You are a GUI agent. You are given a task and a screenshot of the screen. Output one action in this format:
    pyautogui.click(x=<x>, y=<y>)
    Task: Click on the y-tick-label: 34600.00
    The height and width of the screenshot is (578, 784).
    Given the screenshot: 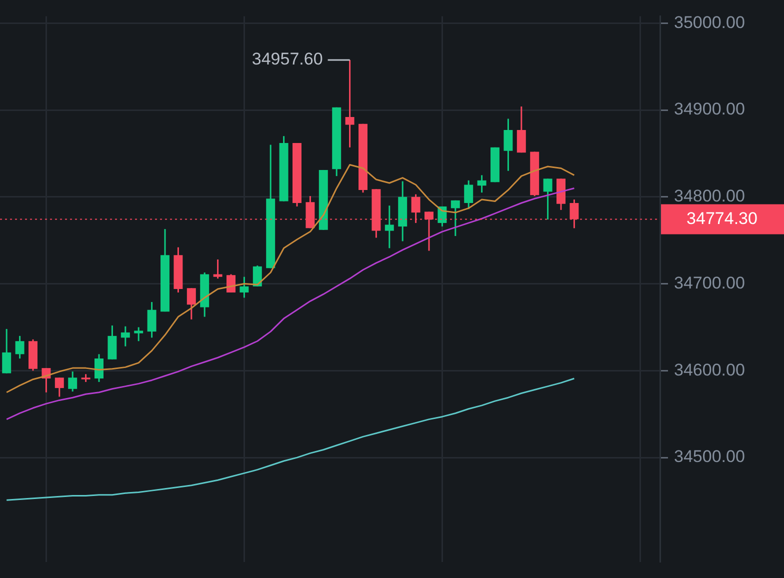 What is the action you would take?
    pyautogui.click(x=709, y=370)
    